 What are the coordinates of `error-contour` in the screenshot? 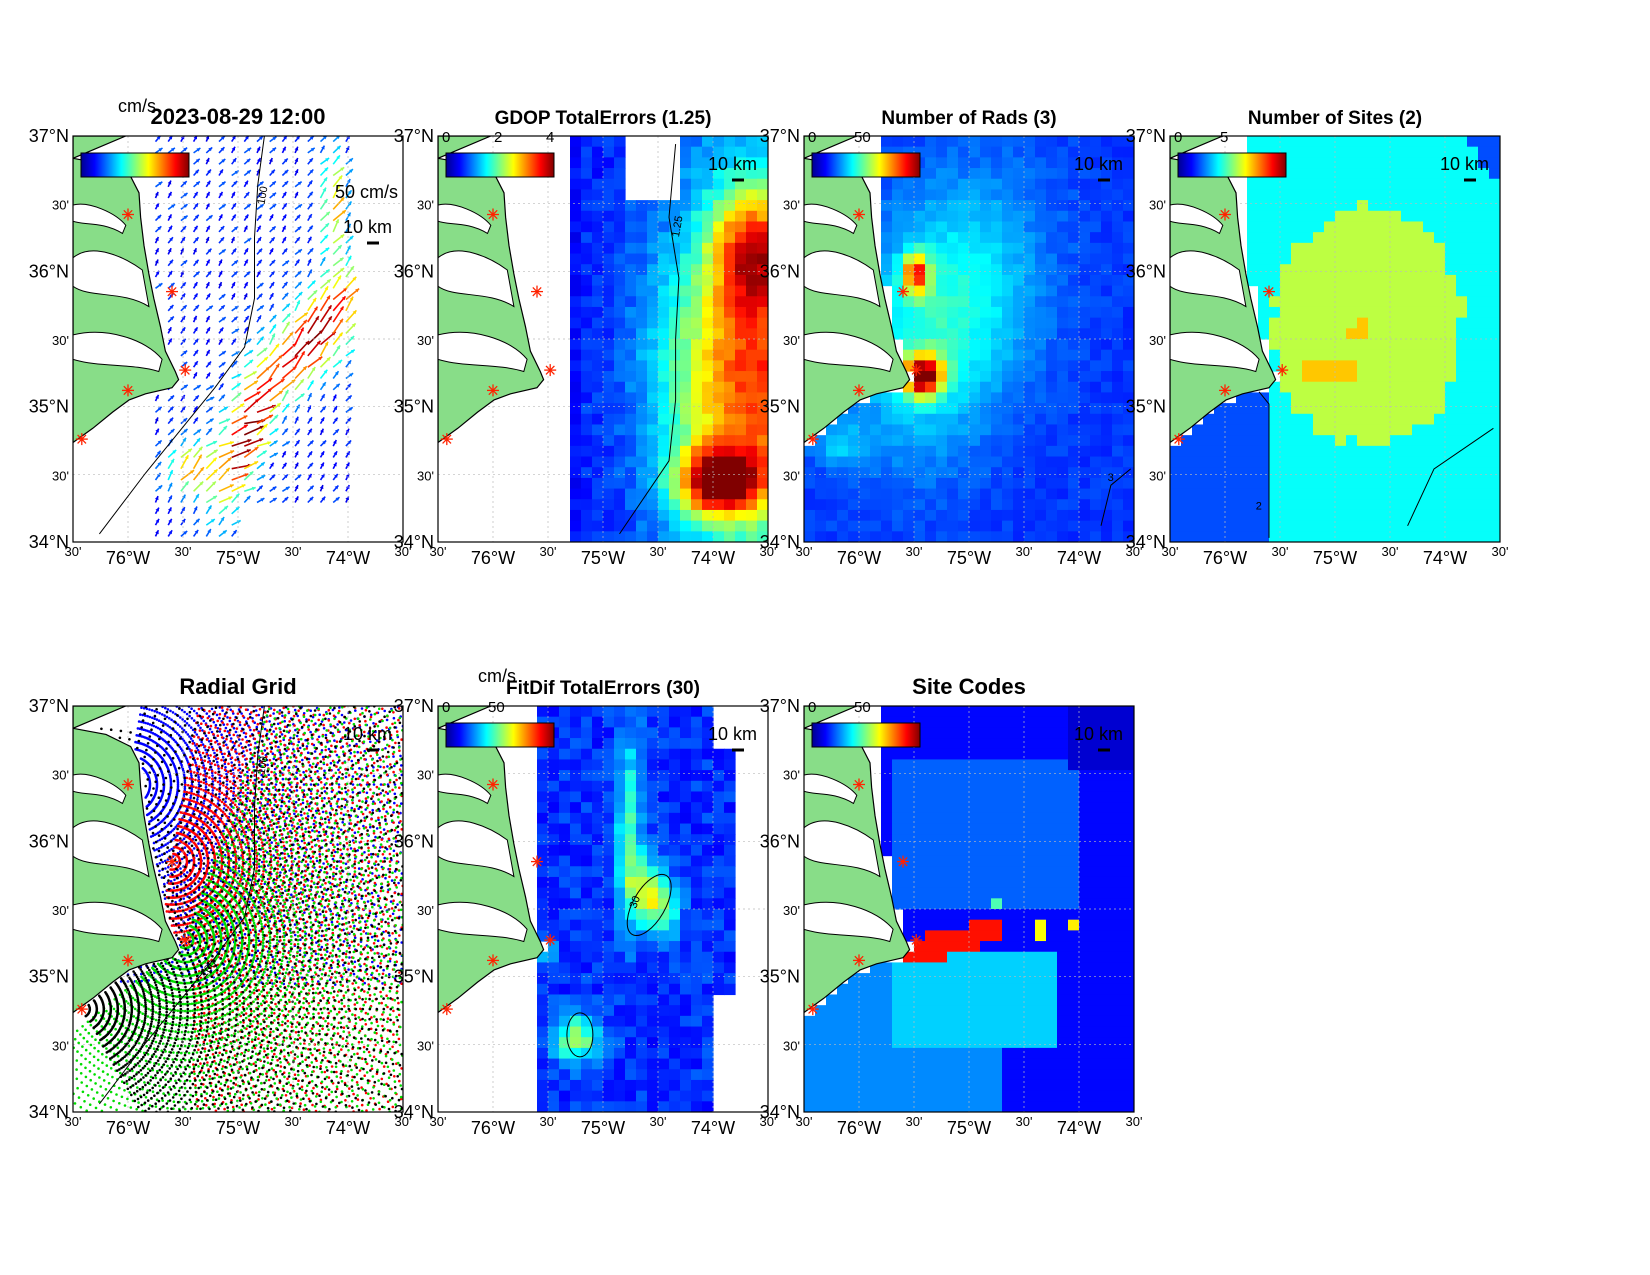 It's located at (580, 1035).